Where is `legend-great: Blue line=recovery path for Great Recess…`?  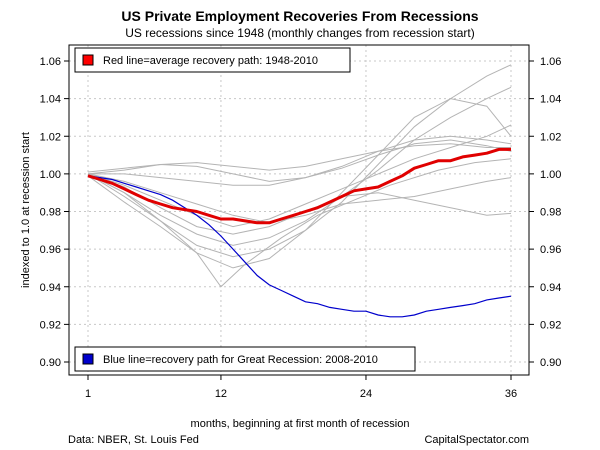
legend-great: Blue line=recovery path for Great Recess… is located at coordinates (245, 359).